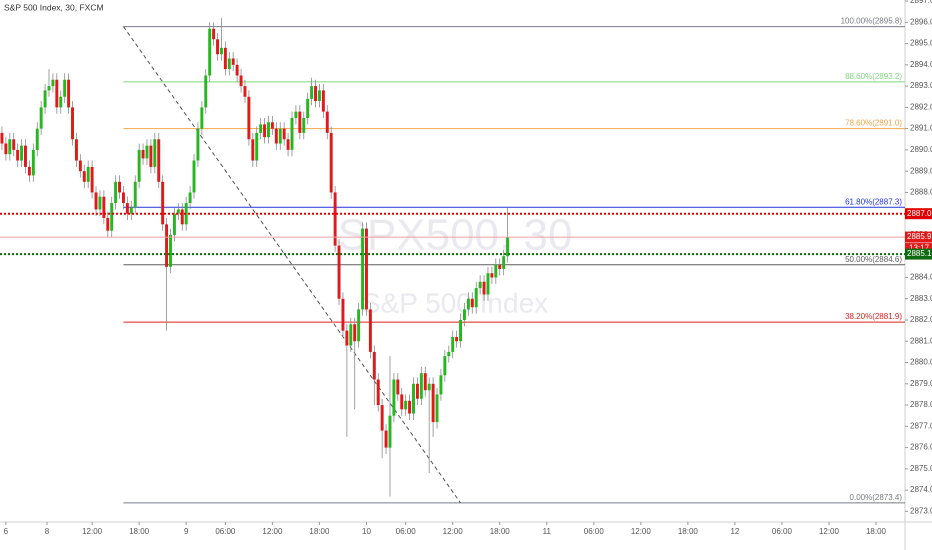 This screenshot has height=550, width=932. Describe the element at coordinates (921, 149) in the screenshot. I see `y-tick-label: 2890.0` at that location.